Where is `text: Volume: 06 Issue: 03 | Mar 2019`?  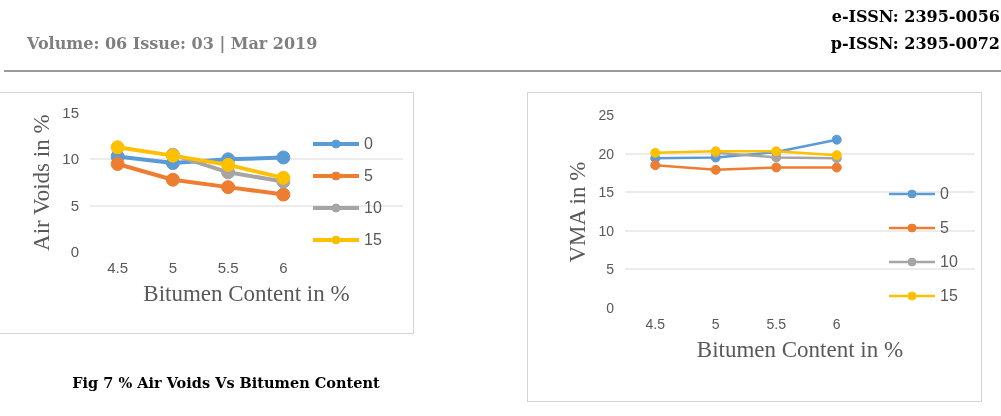 text: Volume: 06 Issue: 03 | Mar 2019 is located at coordinates (172, 43).